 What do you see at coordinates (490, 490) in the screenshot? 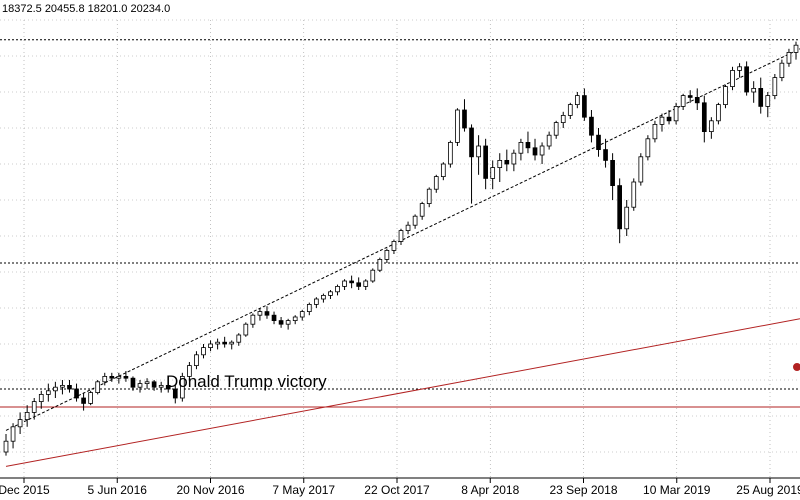
I see `x-tick-label: 8 Apr 2018` at bounding box center [490, 490].